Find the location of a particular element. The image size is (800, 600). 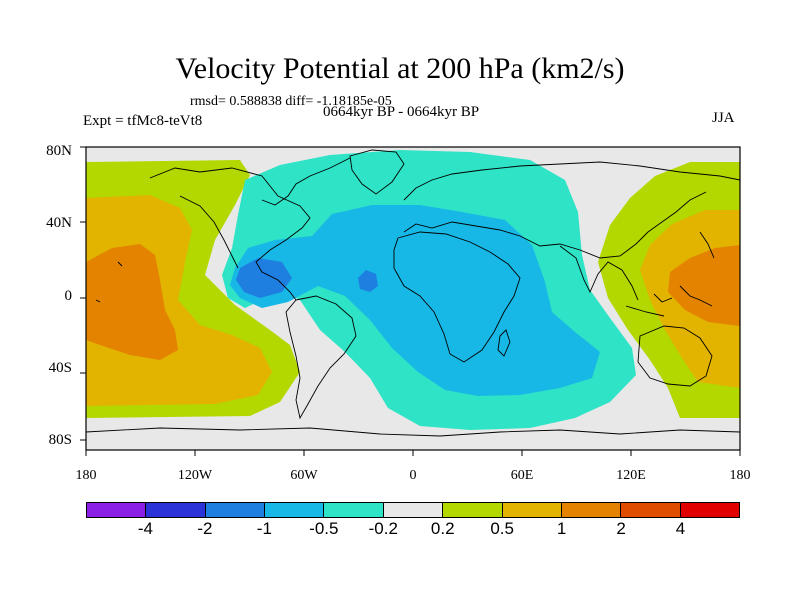

lon-label-60e: 60E is located at coordinates (522, 475).